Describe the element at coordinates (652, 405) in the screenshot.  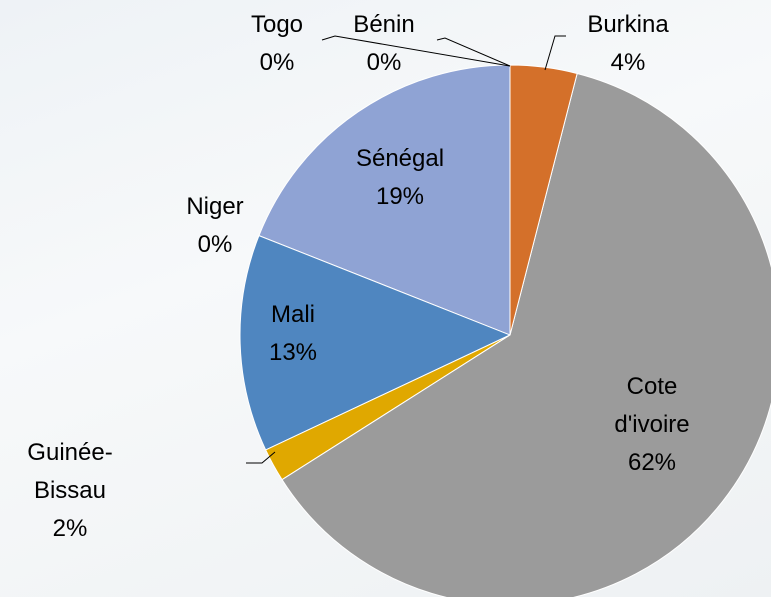
I see `category-label: Cote d'ivoire` at that location.